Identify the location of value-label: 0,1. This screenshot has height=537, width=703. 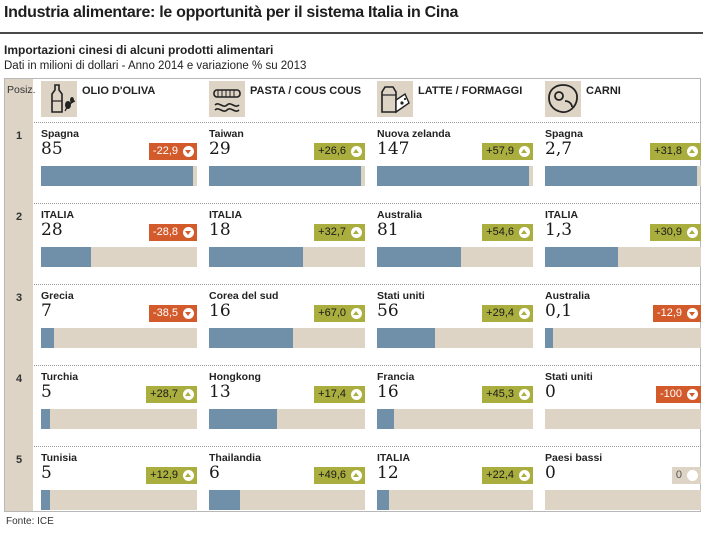
(559, 311).